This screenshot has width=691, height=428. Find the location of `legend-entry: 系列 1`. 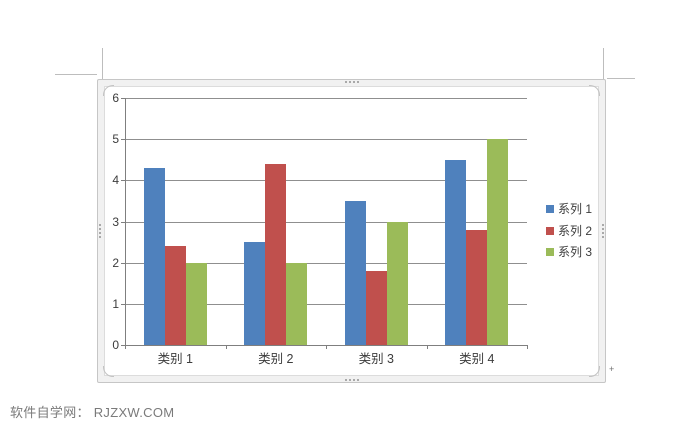

legend-entry: 系列 1 is located at coordinates (569, 209).